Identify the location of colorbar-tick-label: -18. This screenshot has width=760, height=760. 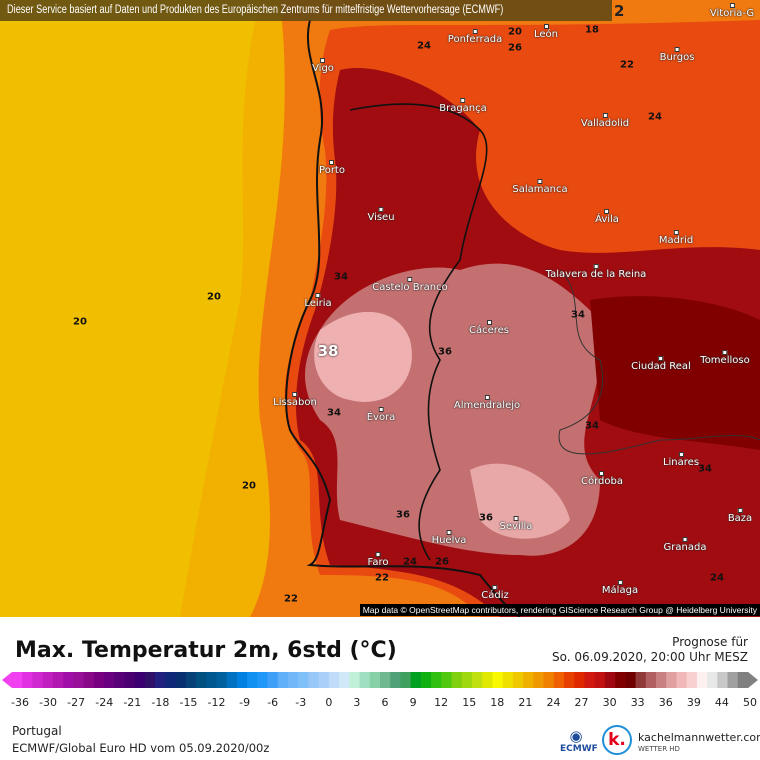
(160, 702).